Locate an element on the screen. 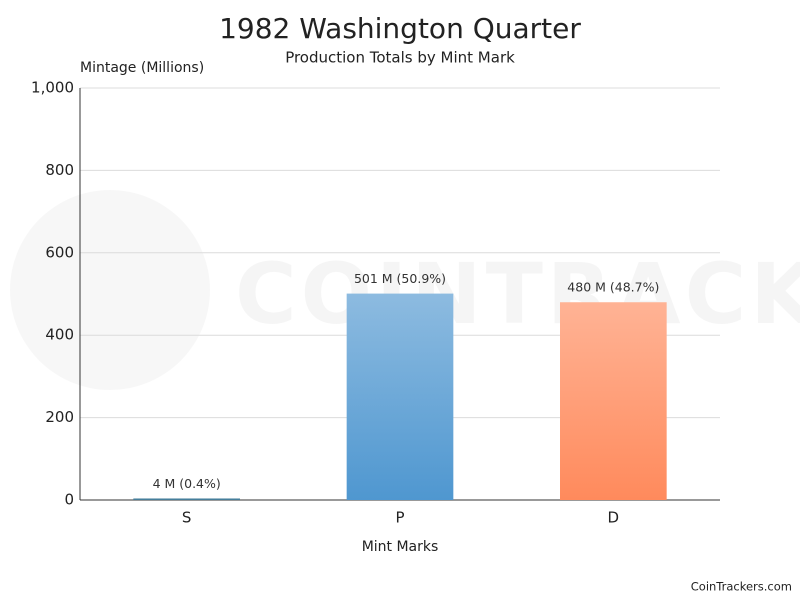 This screenshot has width=800, height=600. x-axis-label: Mint Marks is located at coordinates (400, 547).